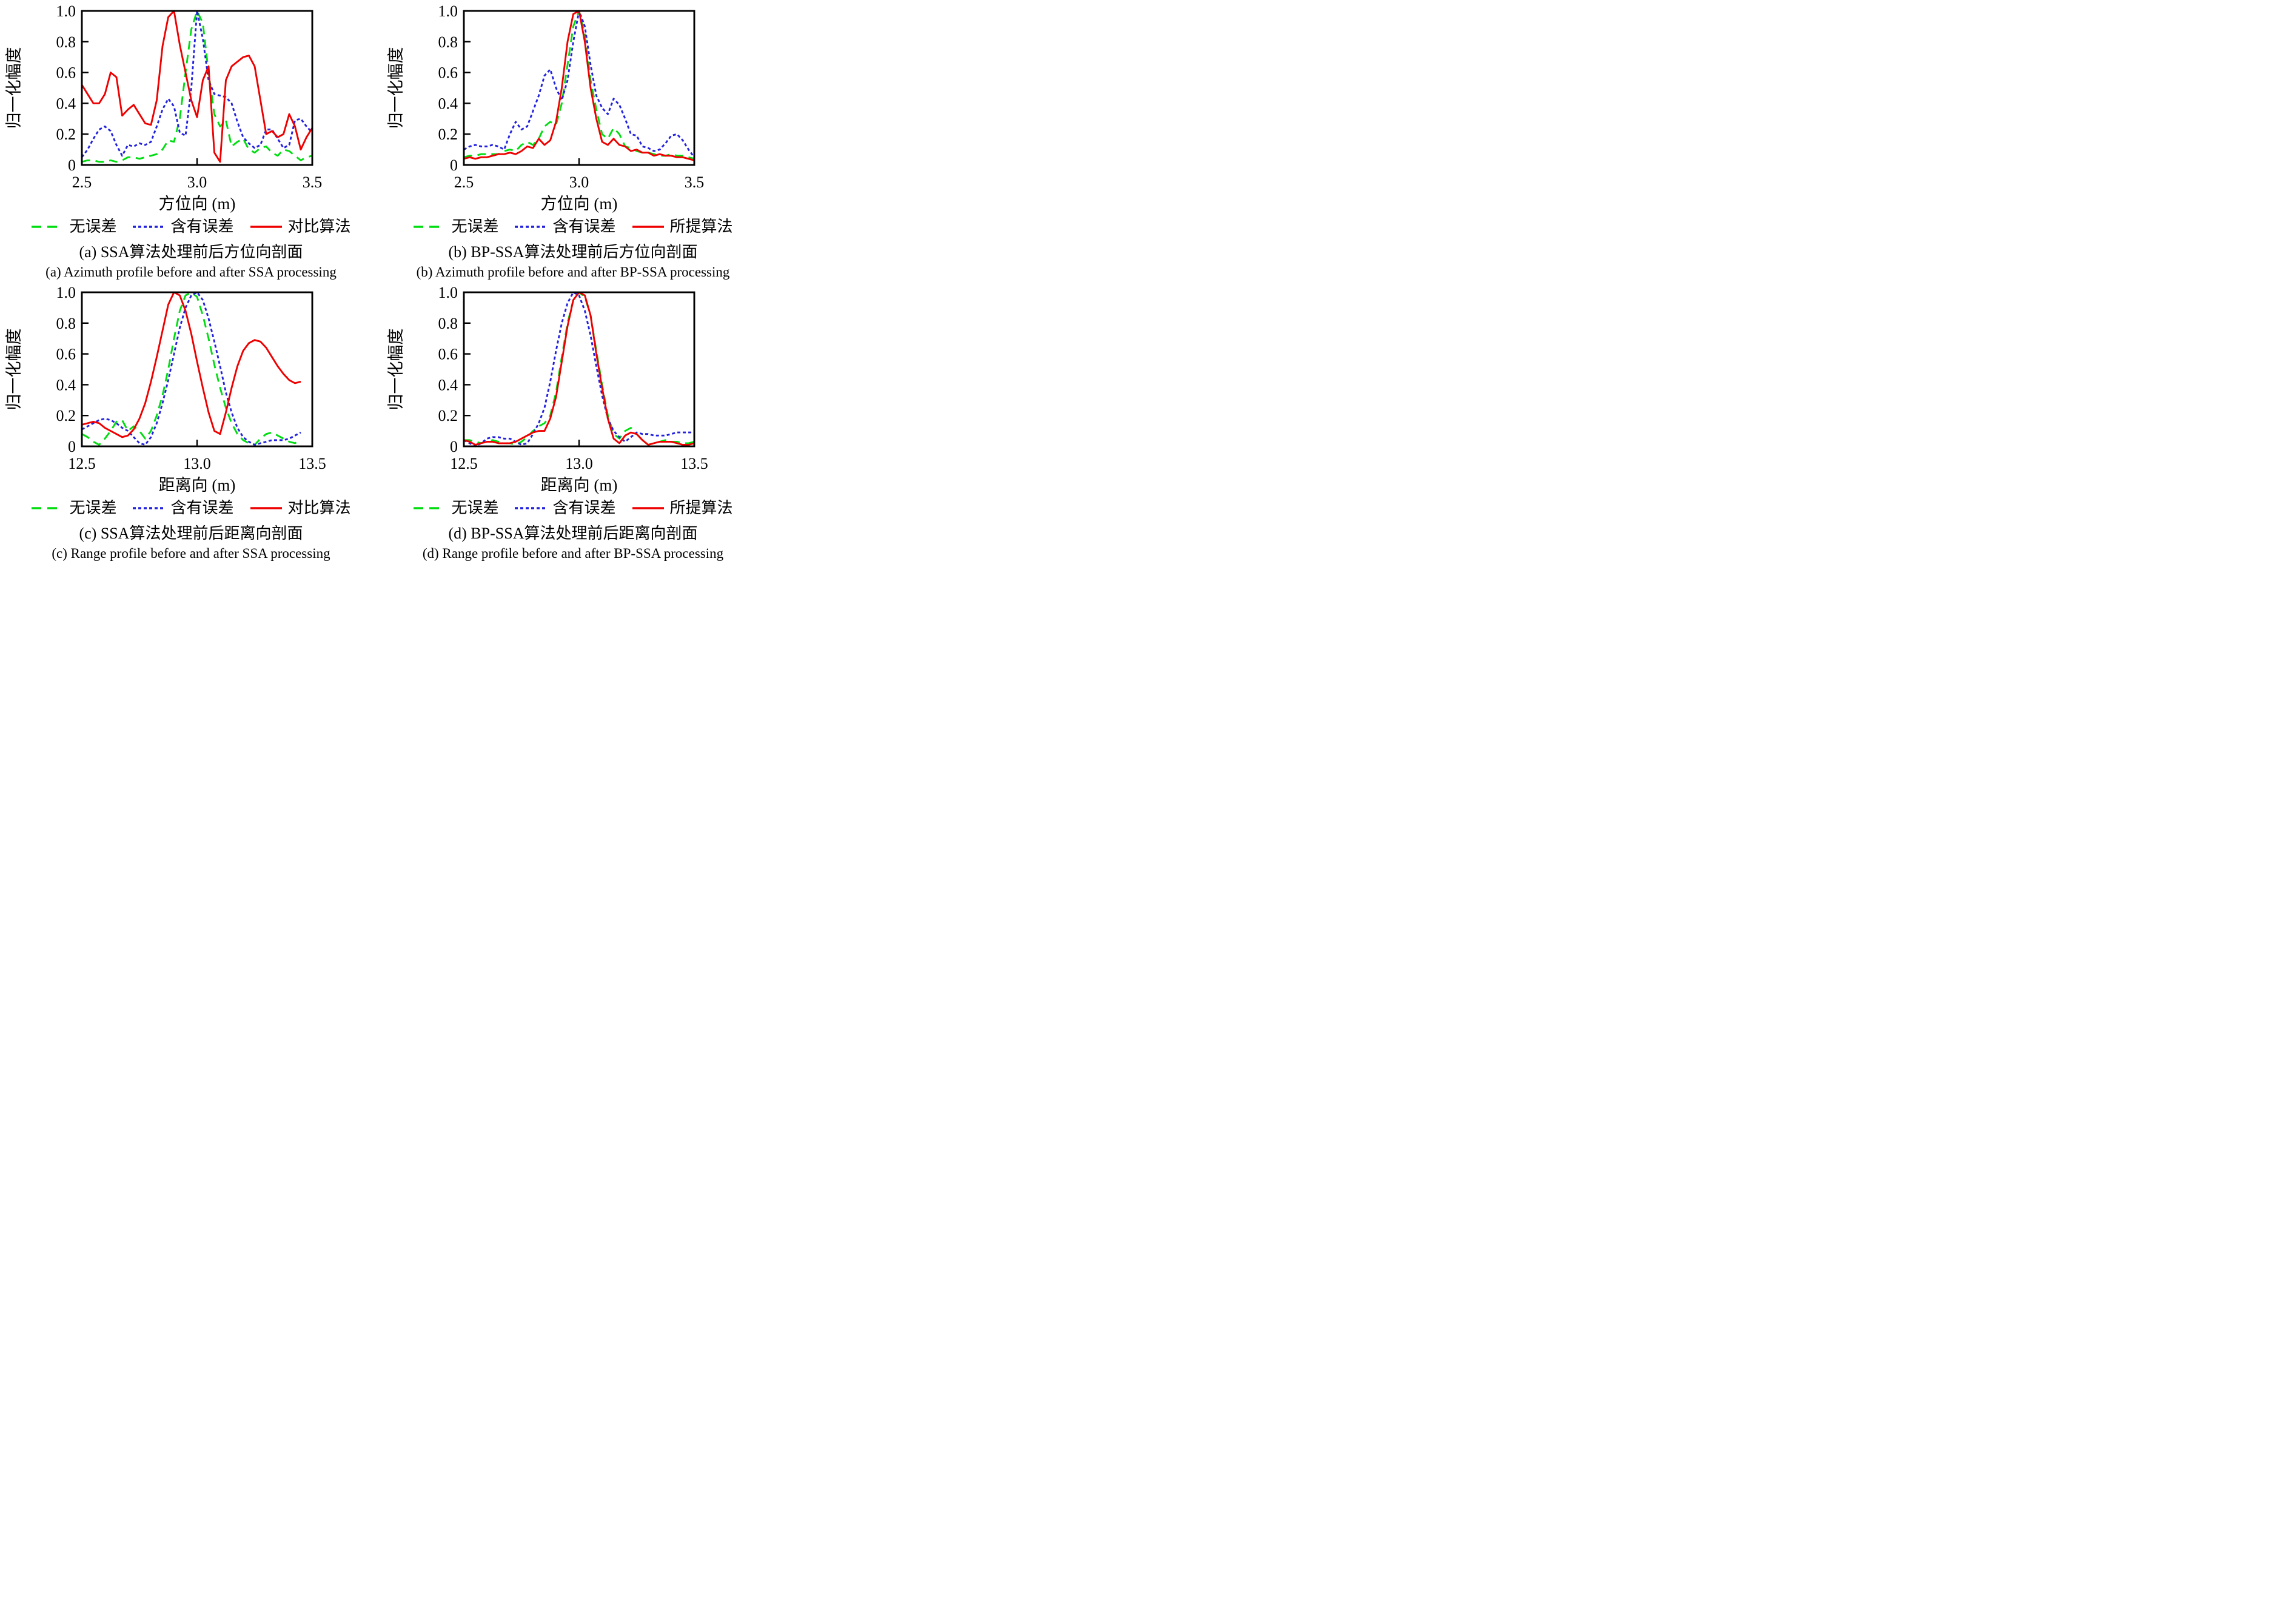 The image size is (2292, 1624). I want to click on caption-zh-b: (b) BP-SSA算法处理前后方位向剖面, so click(573, 252).